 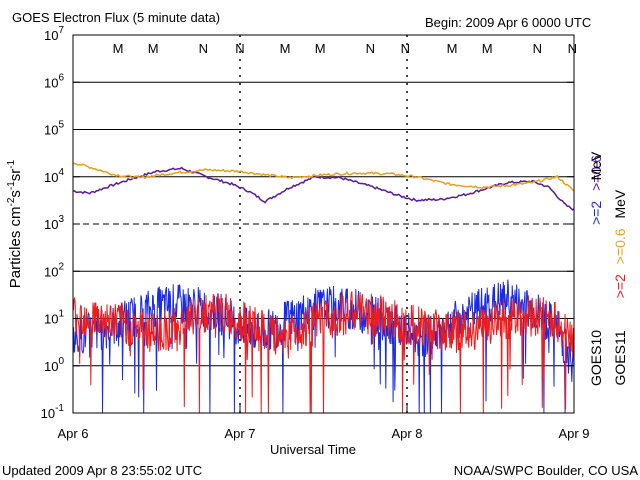 I want to click on svg-text: >=2 >=0.6 MeV, so click(x=620, y=243).